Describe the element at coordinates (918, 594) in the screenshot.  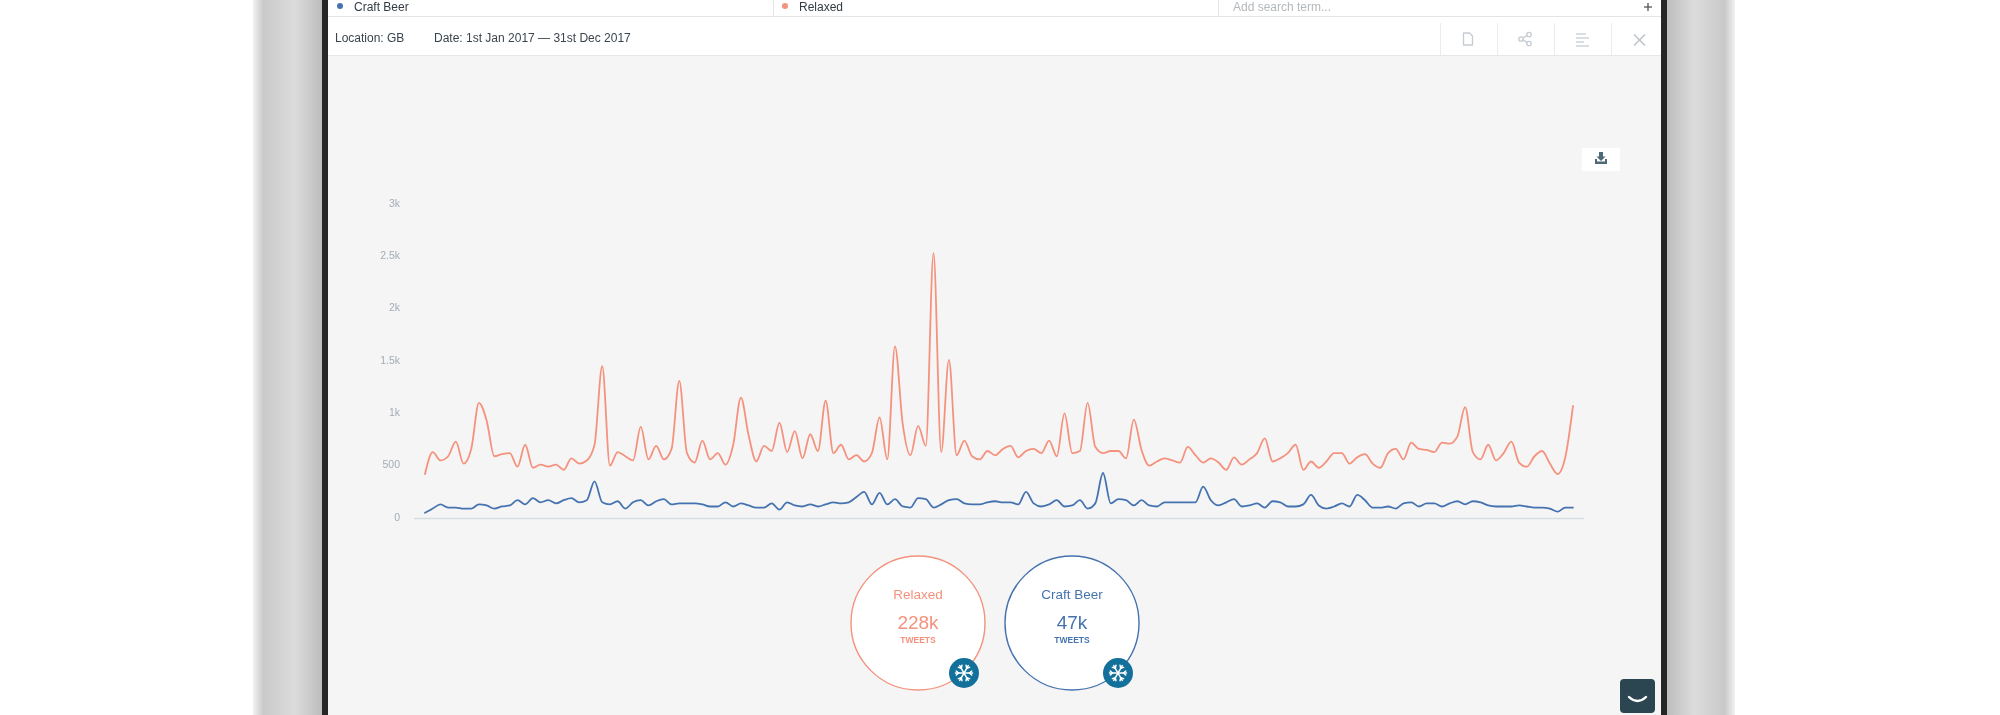
I see `text: Relaxed` at that location.